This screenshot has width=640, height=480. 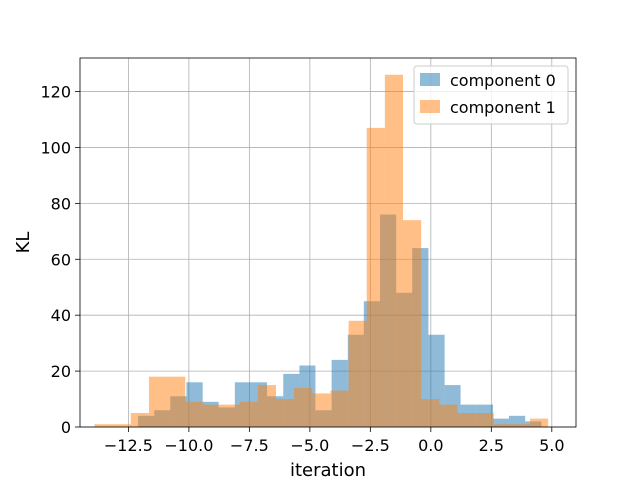 What do you see at coordinates (430, 445) in the screenshot?
I see `x-tick-label-5: 0.0` at bounding box center [430, 445].